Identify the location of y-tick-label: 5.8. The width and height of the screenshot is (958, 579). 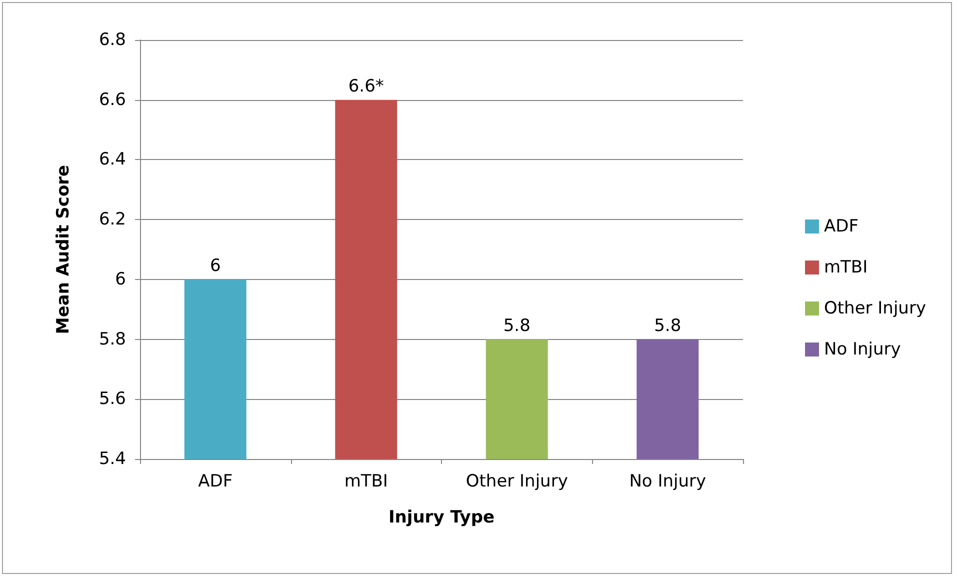
(112, 339).